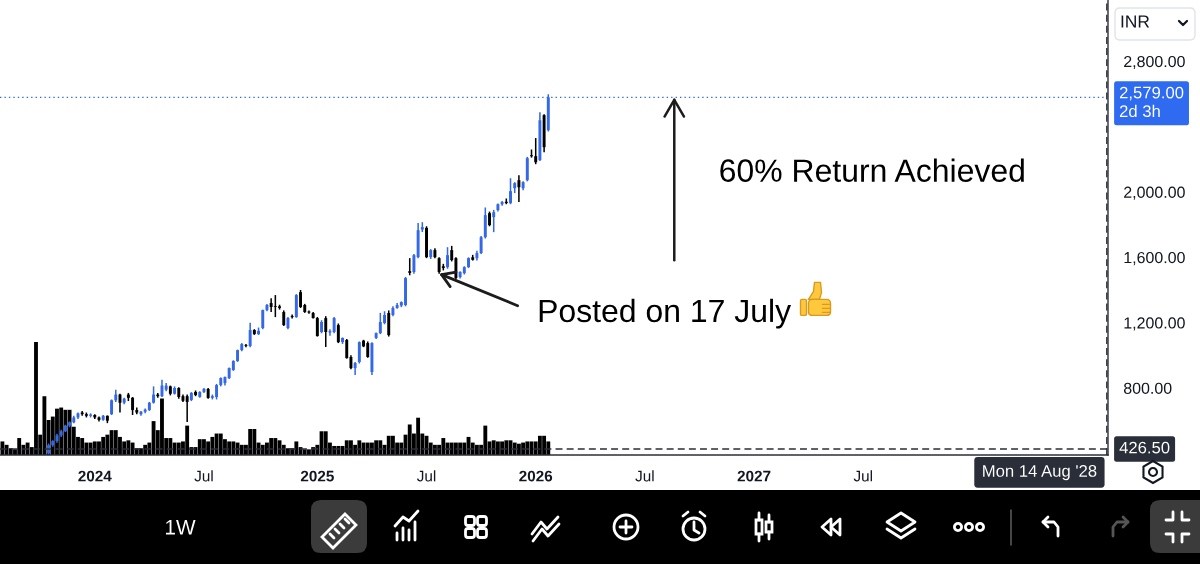  What do you see at coordinates (1144, 447) in the screenshot?
I see `ref-line-label: 426.50` at bounding box center [1144, 447].